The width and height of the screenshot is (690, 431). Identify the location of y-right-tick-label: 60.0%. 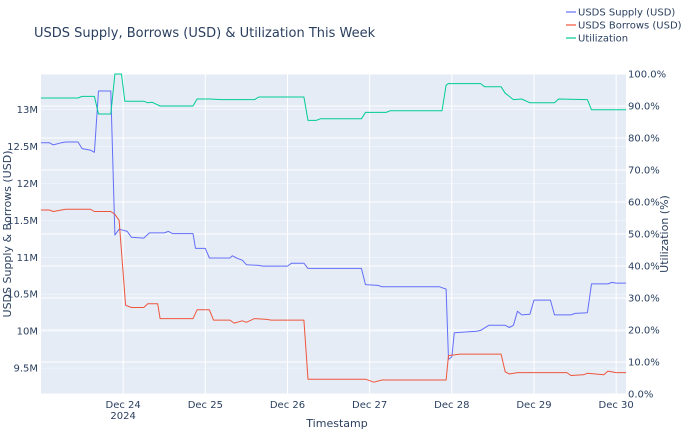
(644, 203).